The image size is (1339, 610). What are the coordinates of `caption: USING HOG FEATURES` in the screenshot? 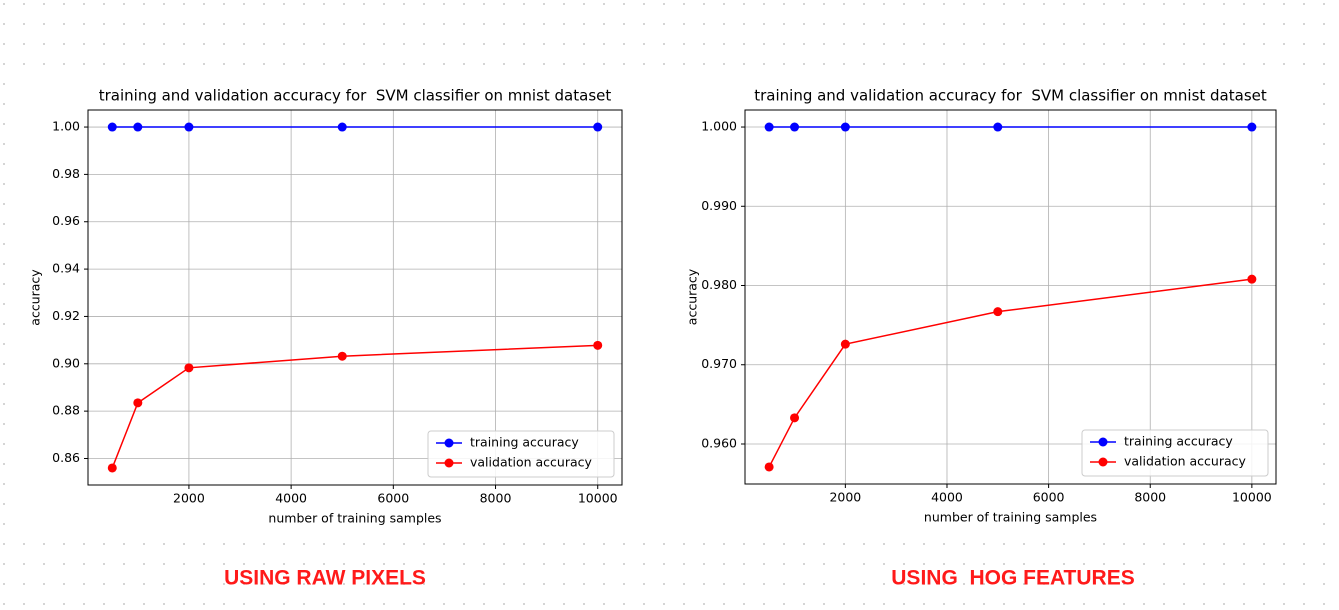 It's located at (1012, 578).